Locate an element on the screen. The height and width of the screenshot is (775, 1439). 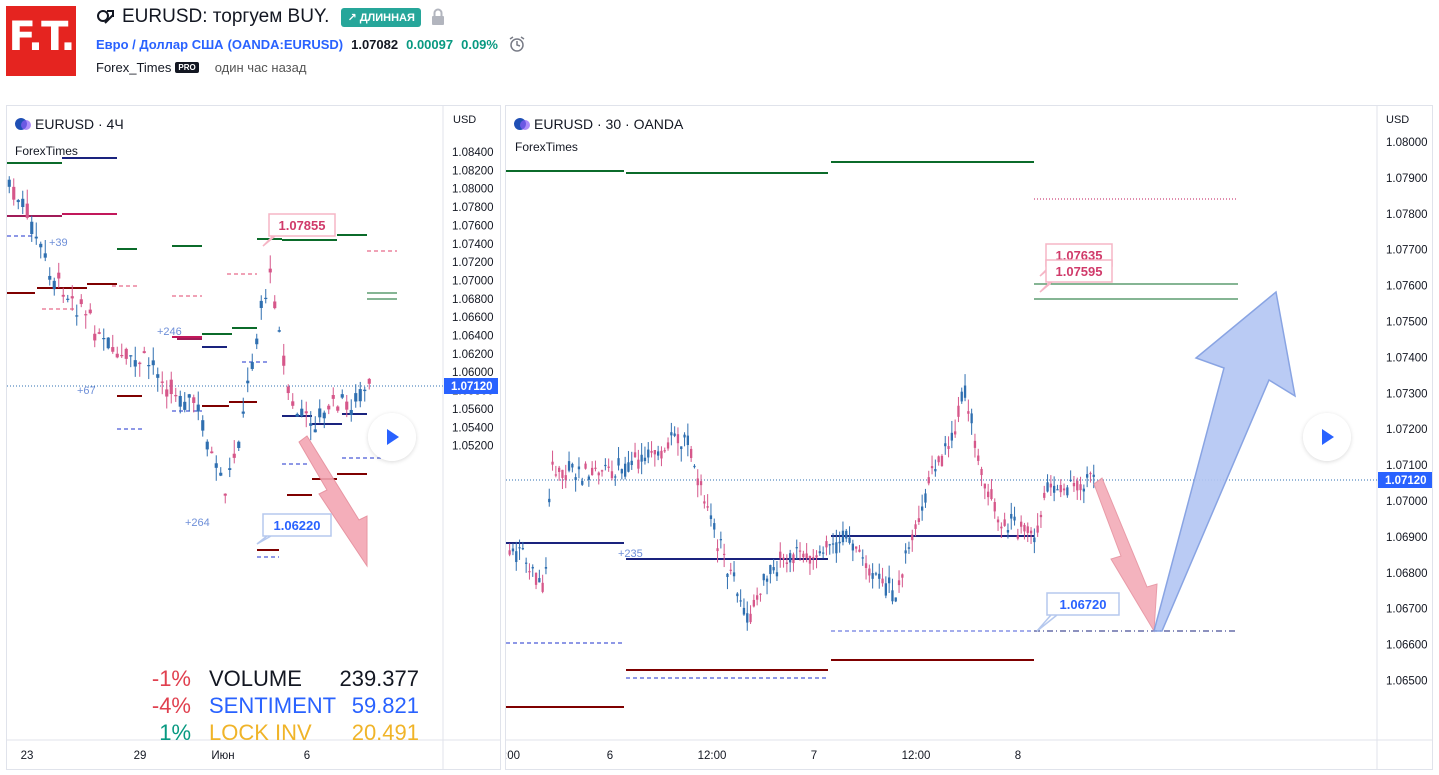
alarm-clock-icon is located at coordinates (517, 44).